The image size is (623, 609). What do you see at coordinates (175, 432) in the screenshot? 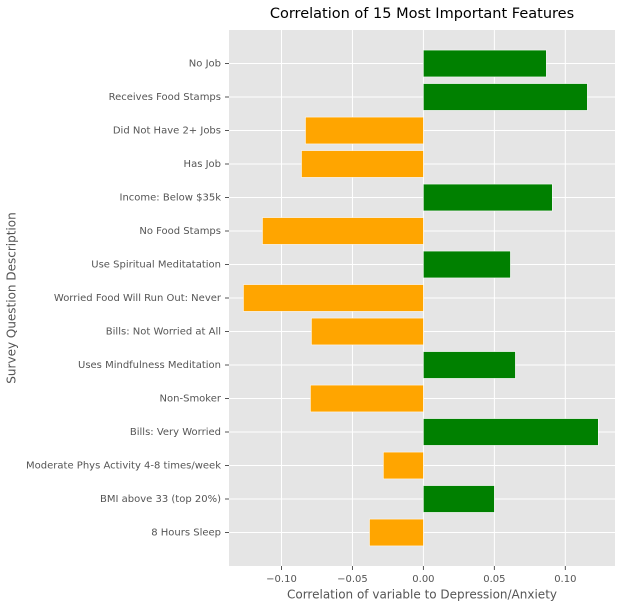
I see `y-tick-label: Bills: Very Worried` at bounding box center [175, 432].